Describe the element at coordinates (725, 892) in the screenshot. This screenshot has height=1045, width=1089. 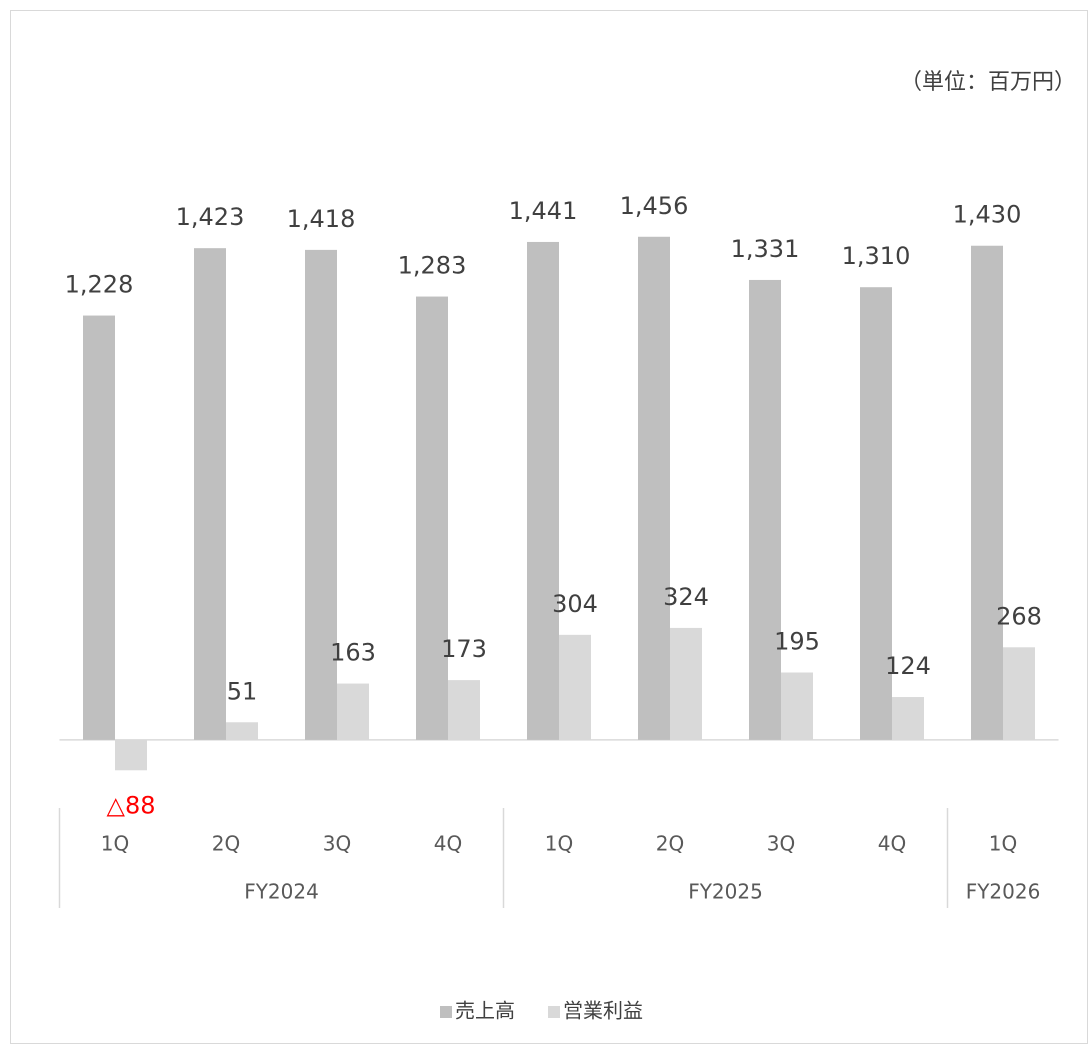
I see `group-label: FY2025` at that location.